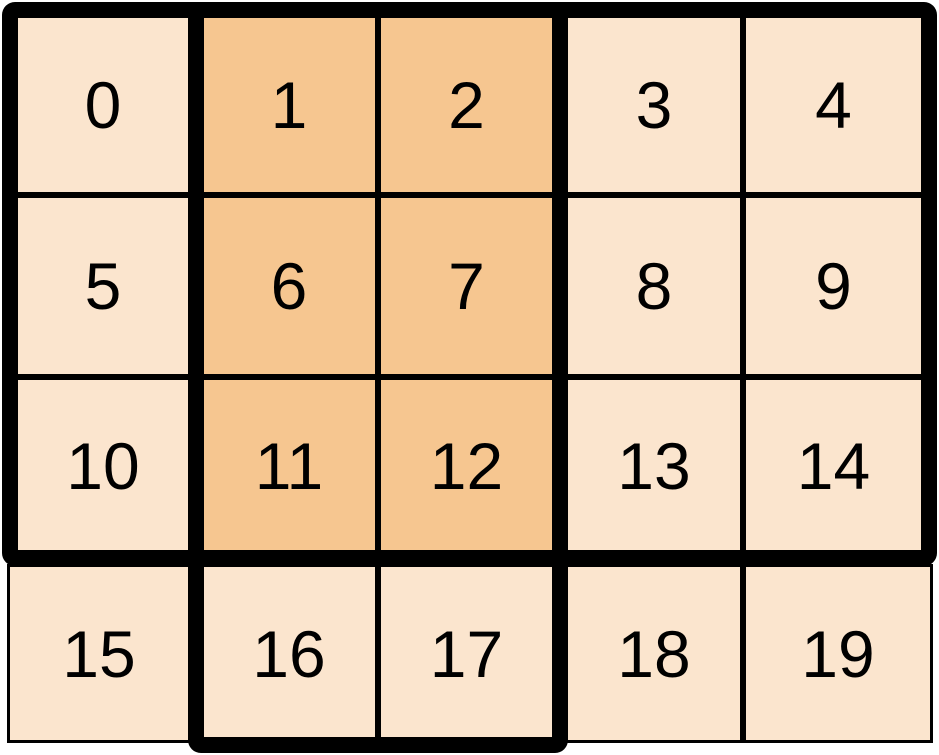 Image resolution: width=939 pixels, height=755 pixels. I want to click on cell-9: 9, so click(833, 286).